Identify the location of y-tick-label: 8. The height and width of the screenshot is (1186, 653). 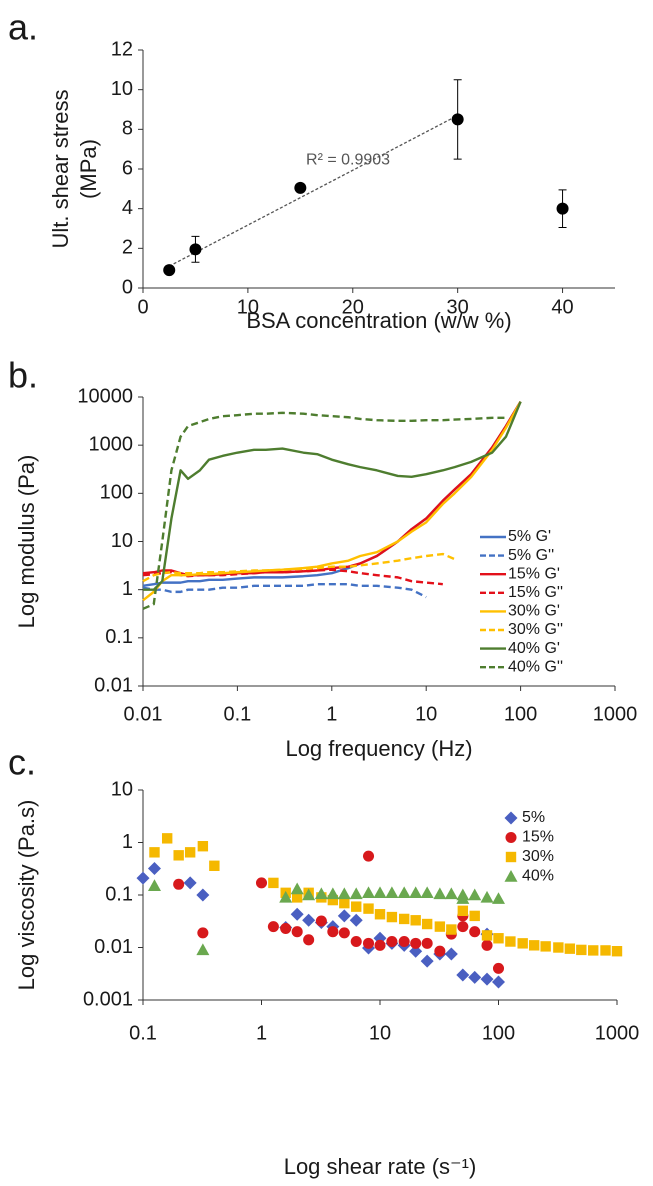
(127, 129).